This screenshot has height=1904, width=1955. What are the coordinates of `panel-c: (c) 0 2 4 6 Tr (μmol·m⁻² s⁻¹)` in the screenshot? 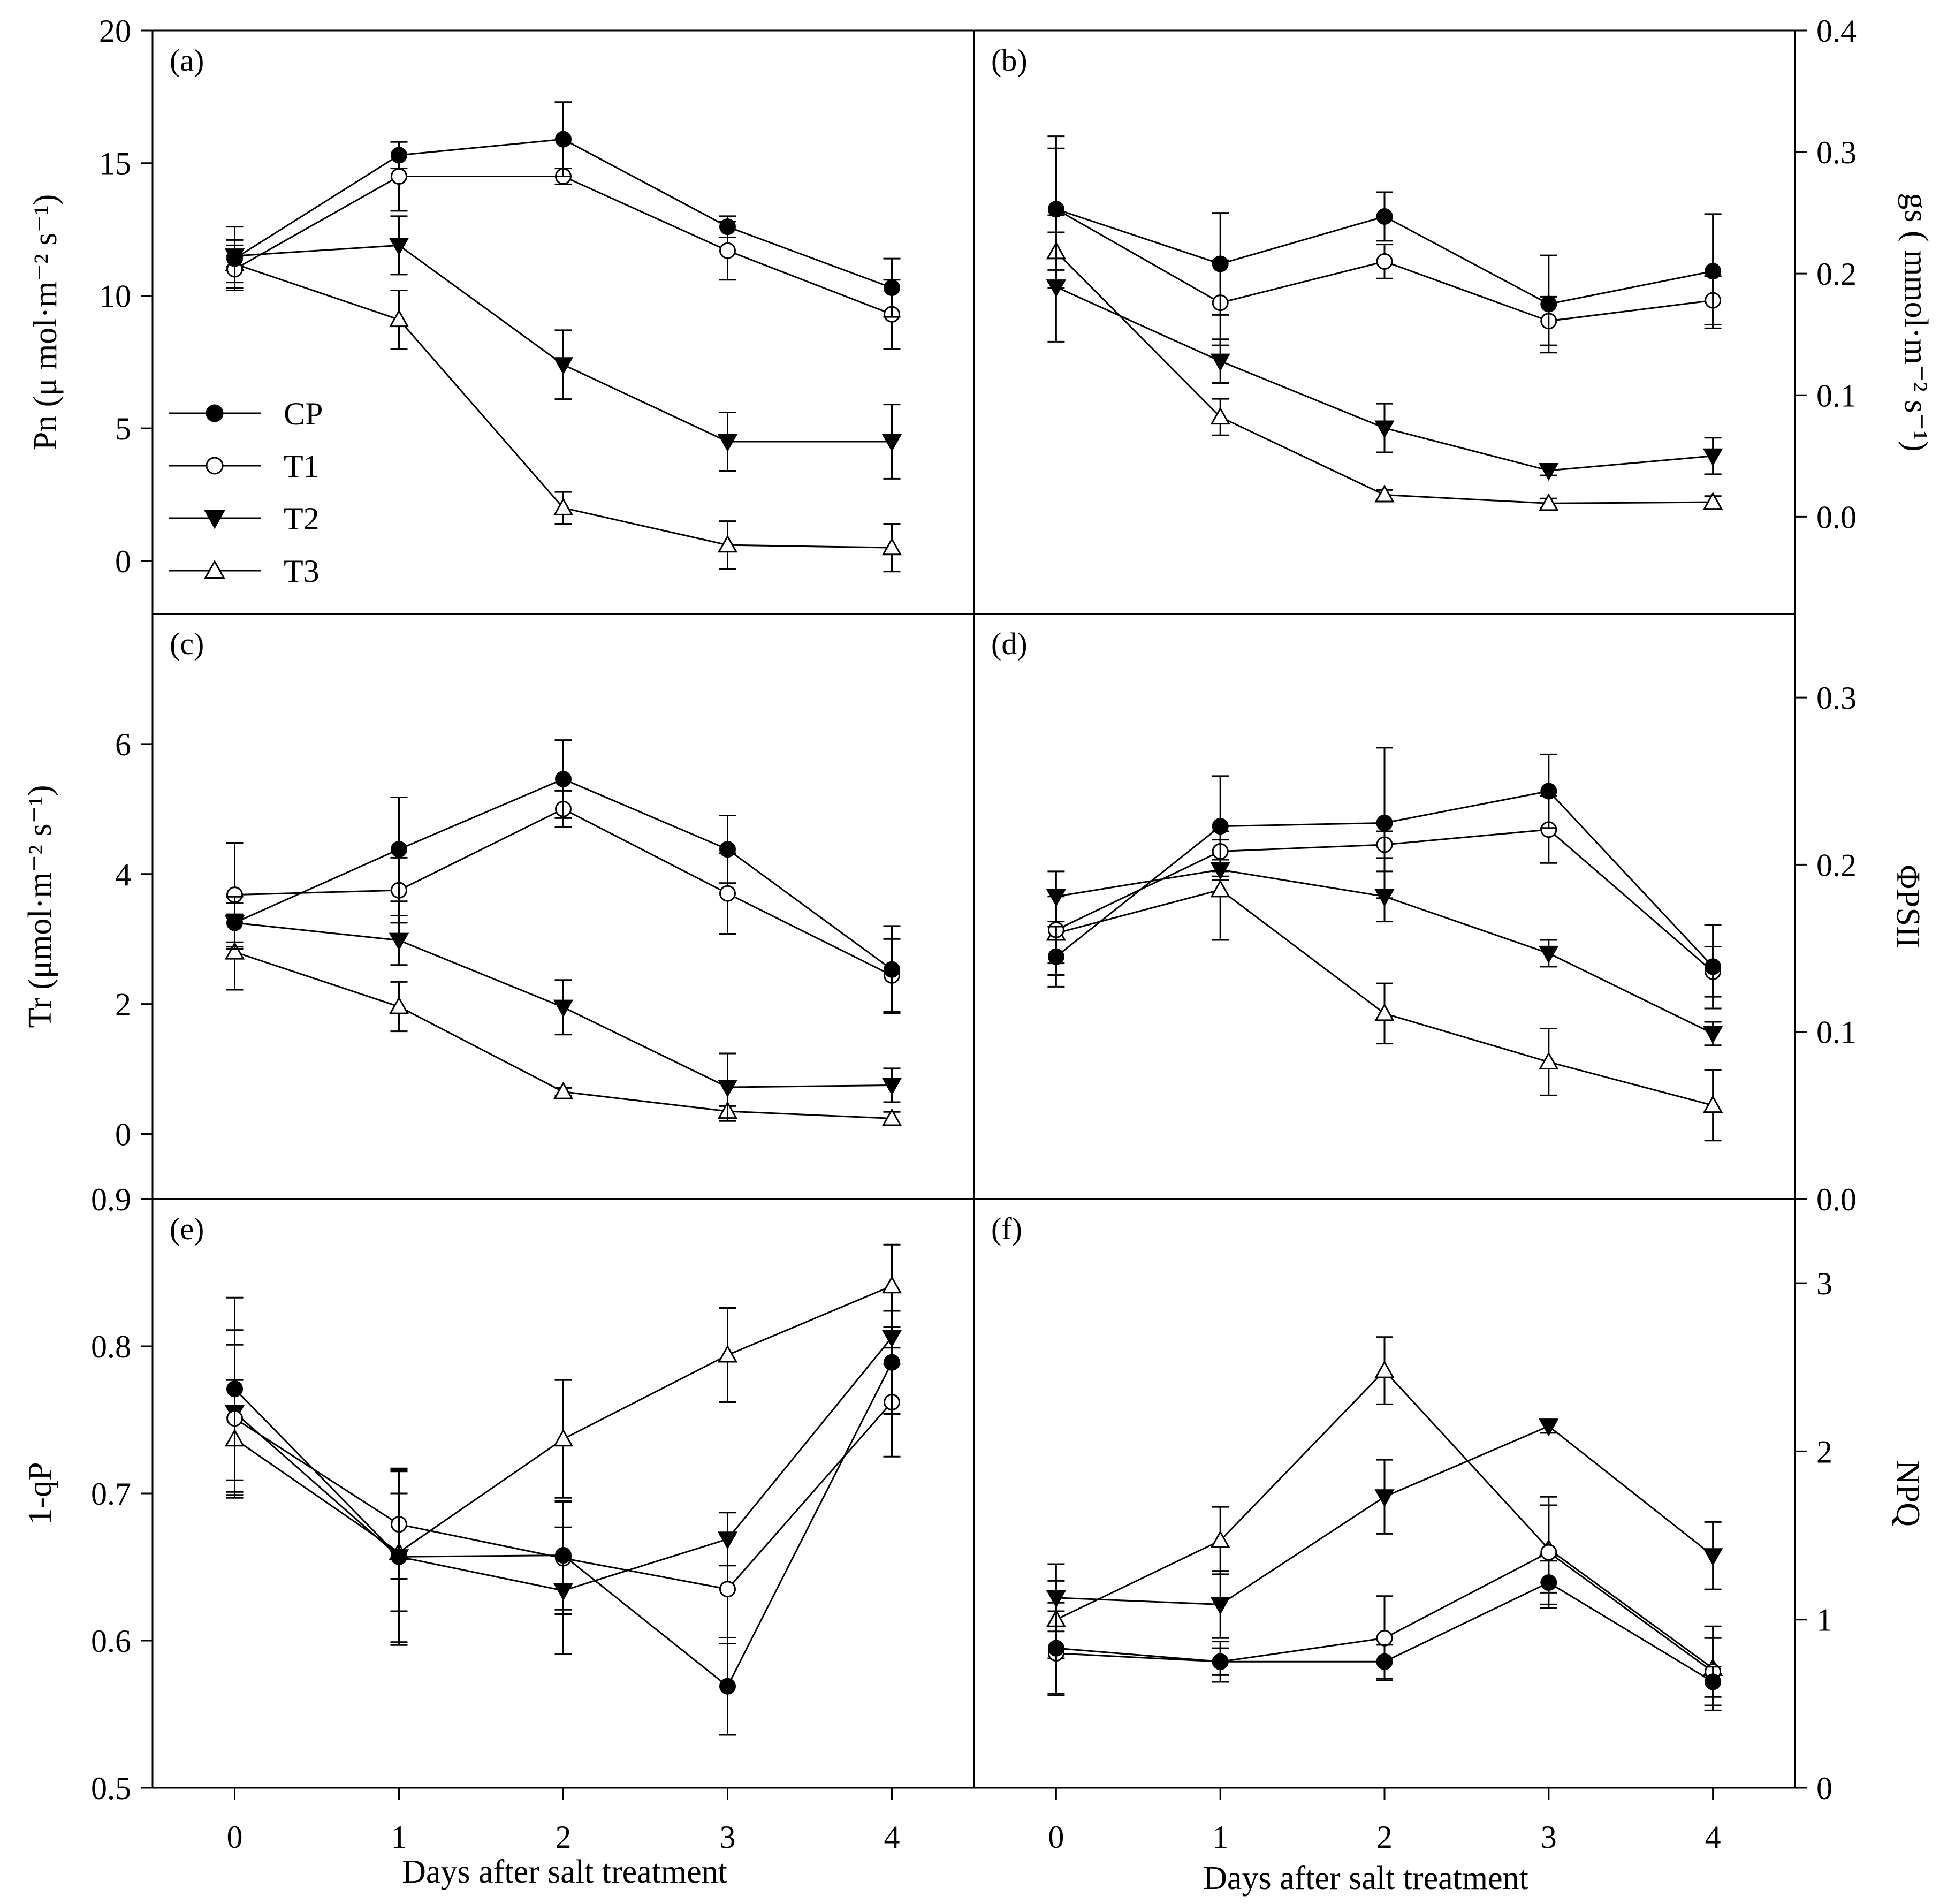 It's located at (462, 889).